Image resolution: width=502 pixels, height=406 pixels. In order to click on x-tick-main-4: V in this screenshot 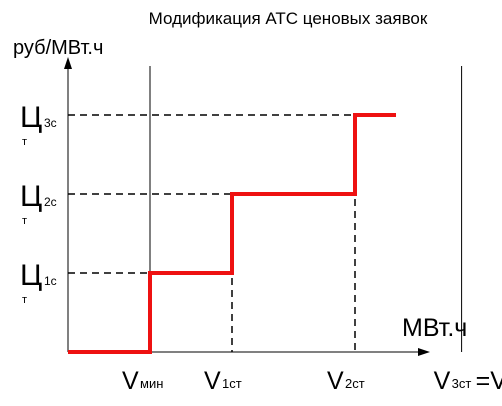, I will do `click(442, 381)`.